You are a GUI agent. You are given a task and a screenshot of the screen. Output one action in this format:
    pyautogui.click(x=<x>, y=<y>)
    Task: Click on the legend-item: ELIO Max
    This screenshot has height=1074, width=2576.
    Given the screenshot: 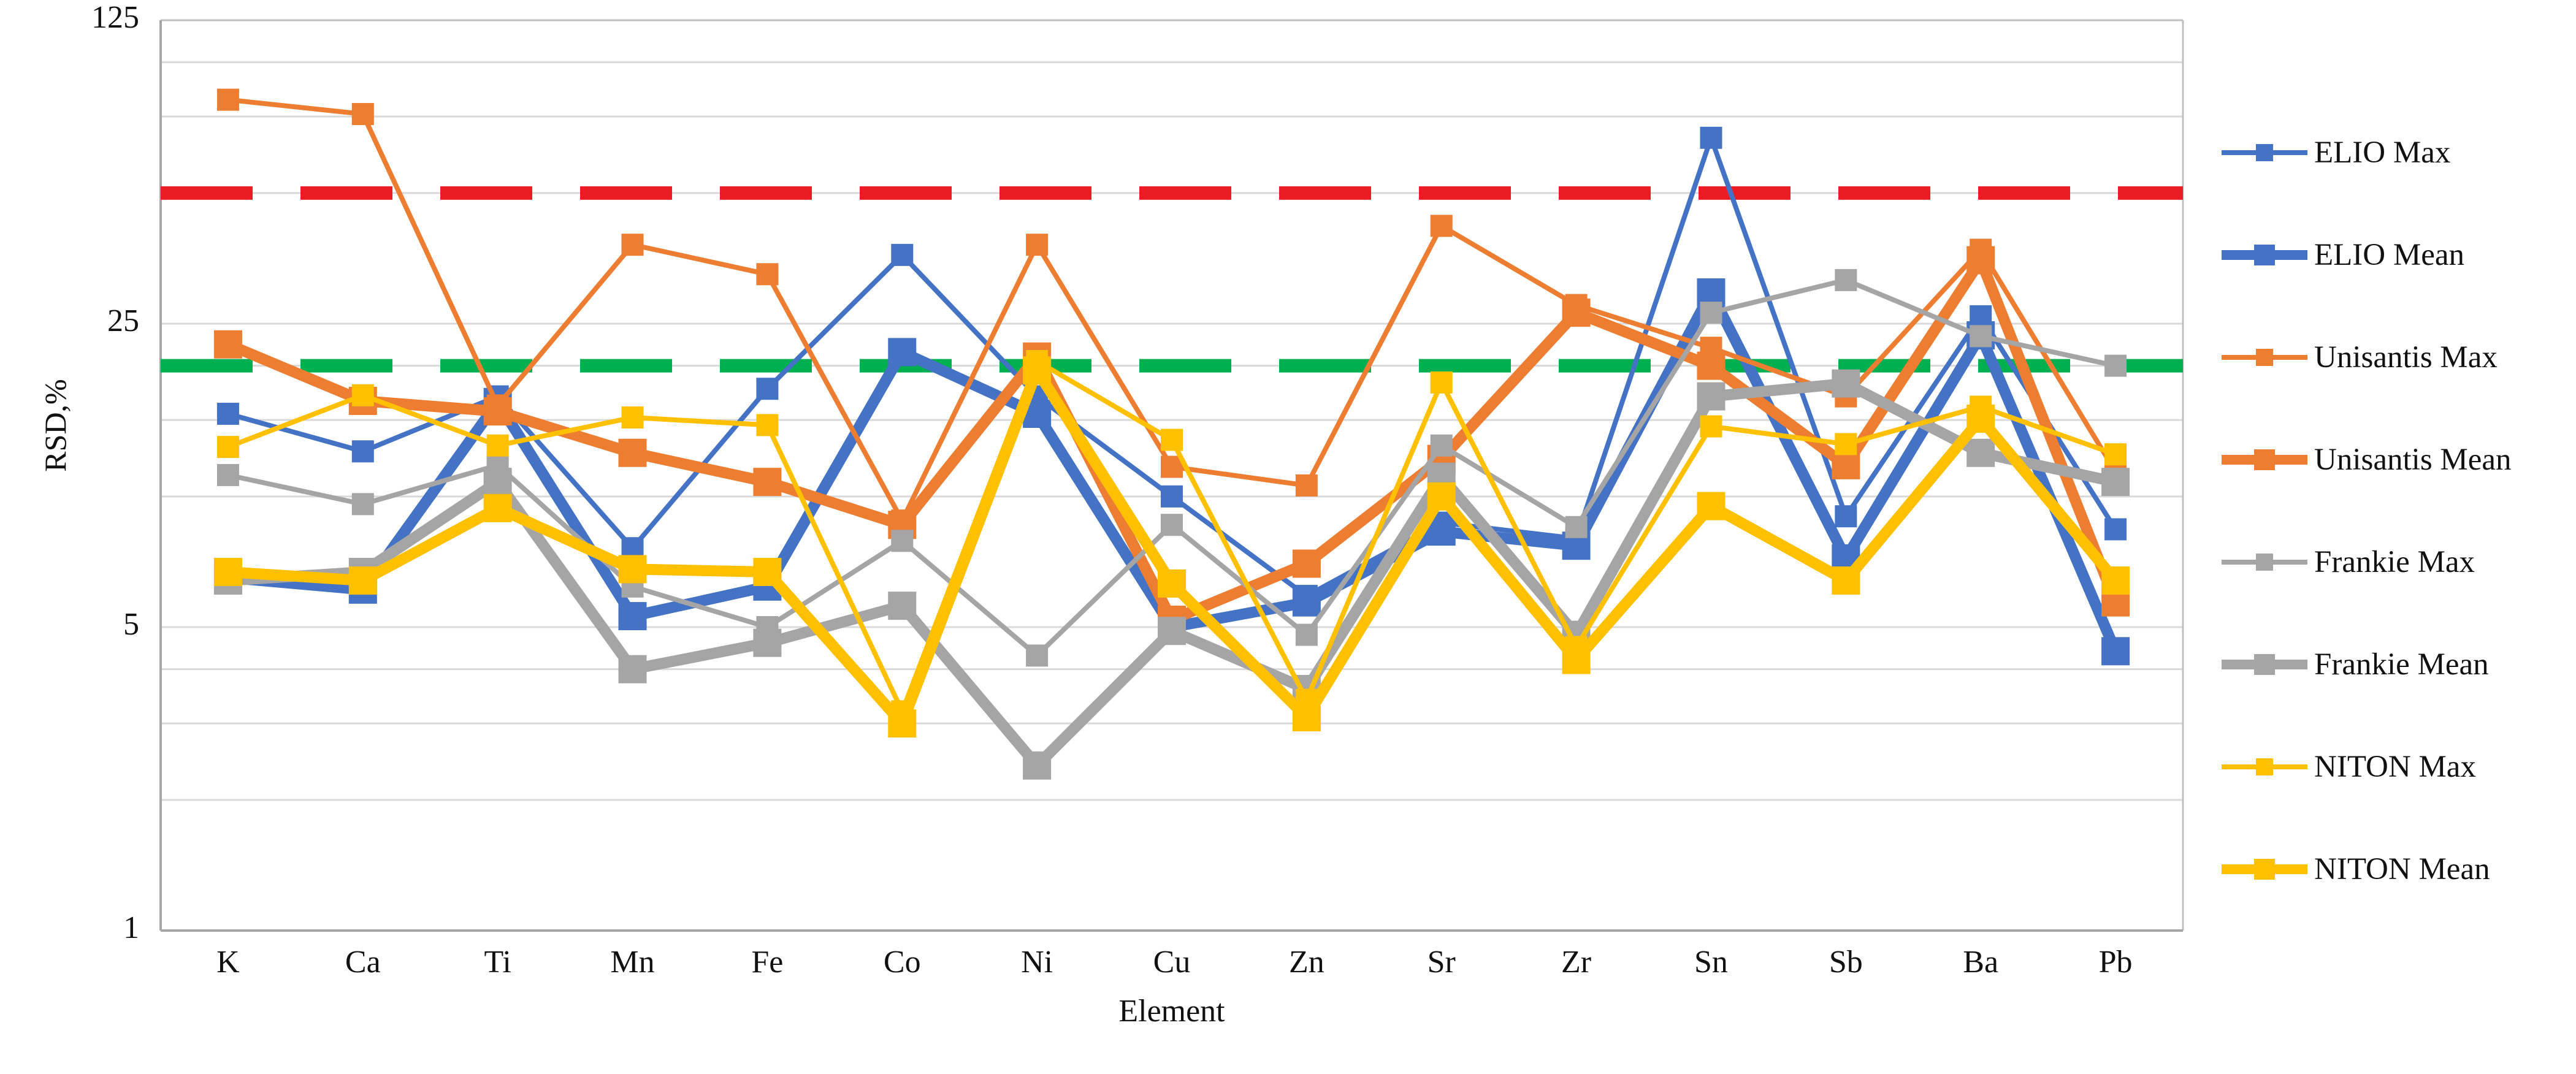 What is the action you would take?
    pyautogui.click(x=2365, y=152)
    